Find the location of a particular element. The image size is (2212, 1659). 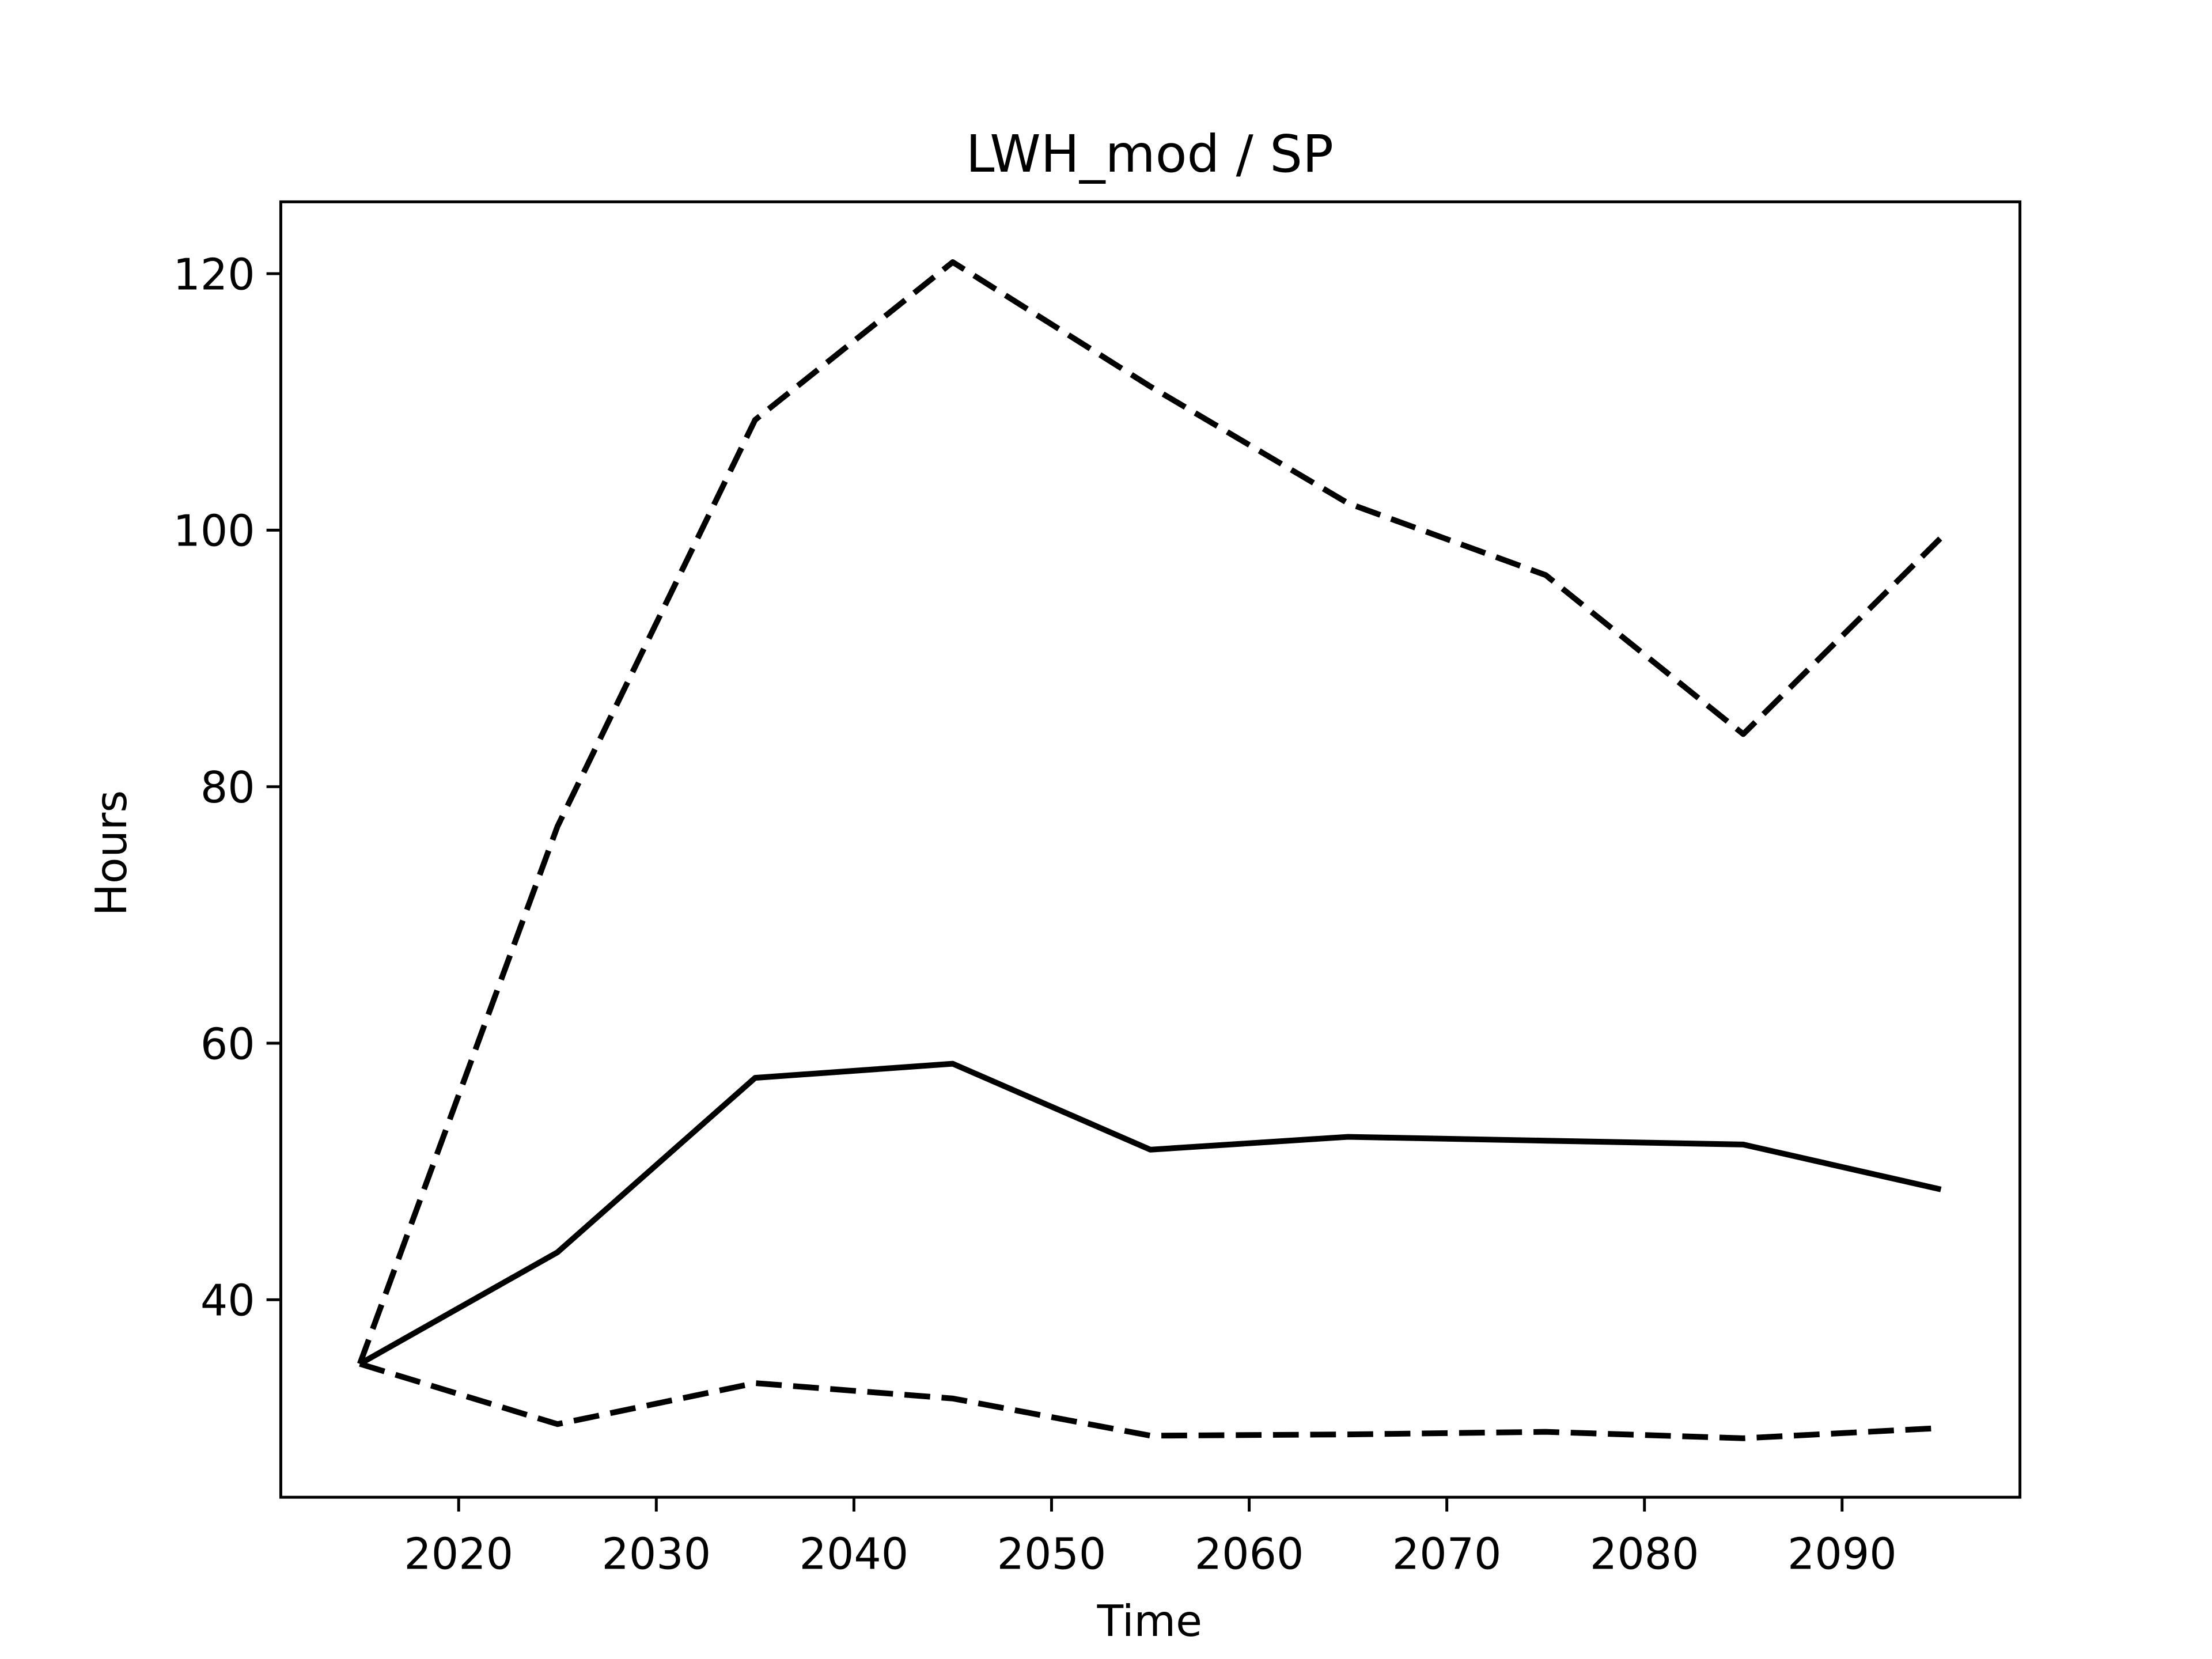

y-tick-label: 120 is located at coordinates (214, 274).